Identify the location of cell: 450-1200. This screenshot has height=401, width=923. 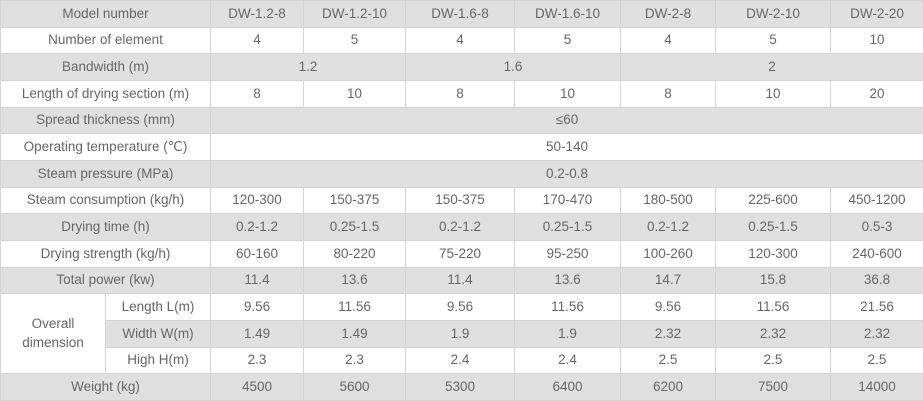
(876, 200).